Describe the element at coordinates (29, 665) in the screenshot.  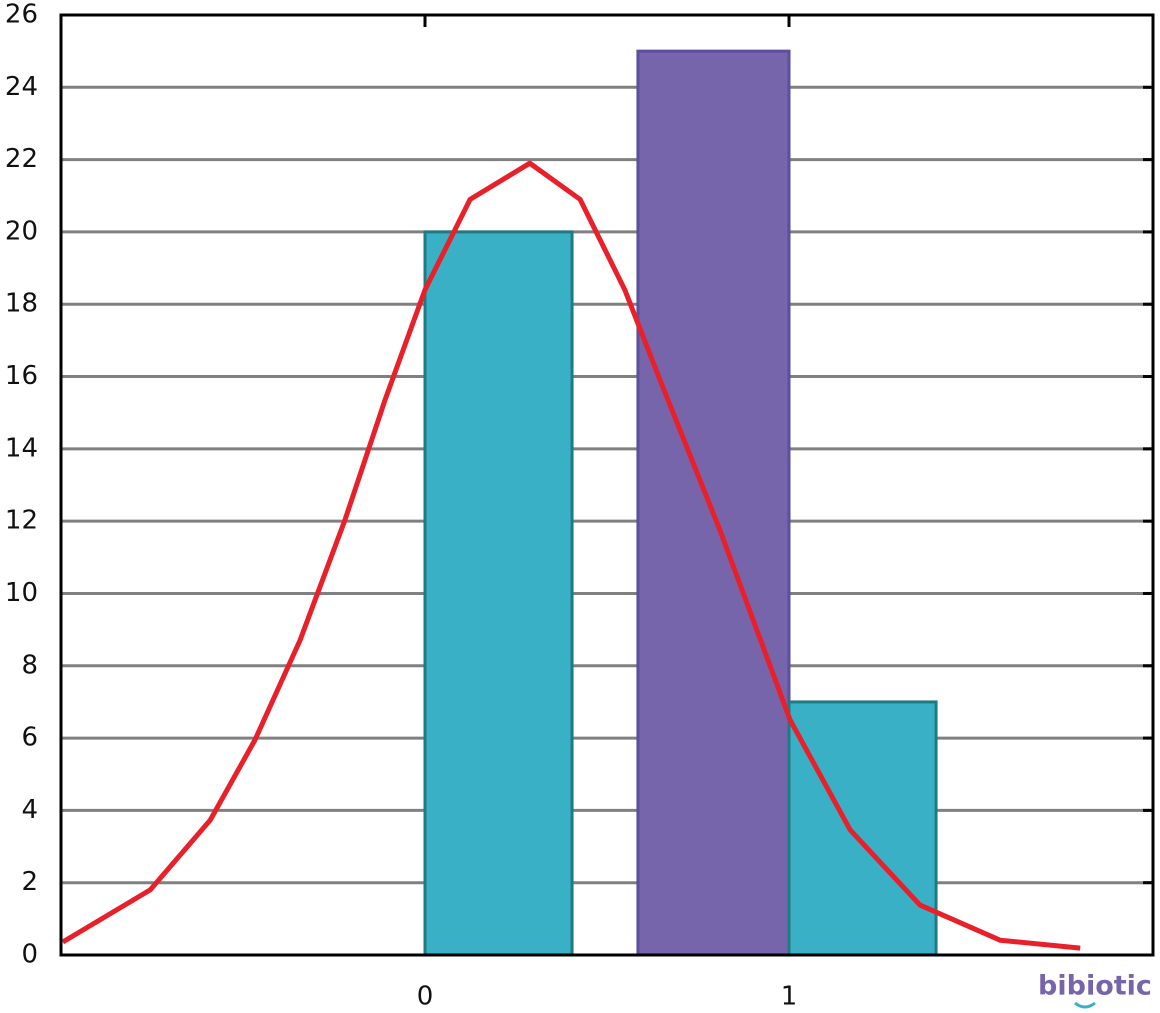
I see `y-tick-label: 8` at that location.